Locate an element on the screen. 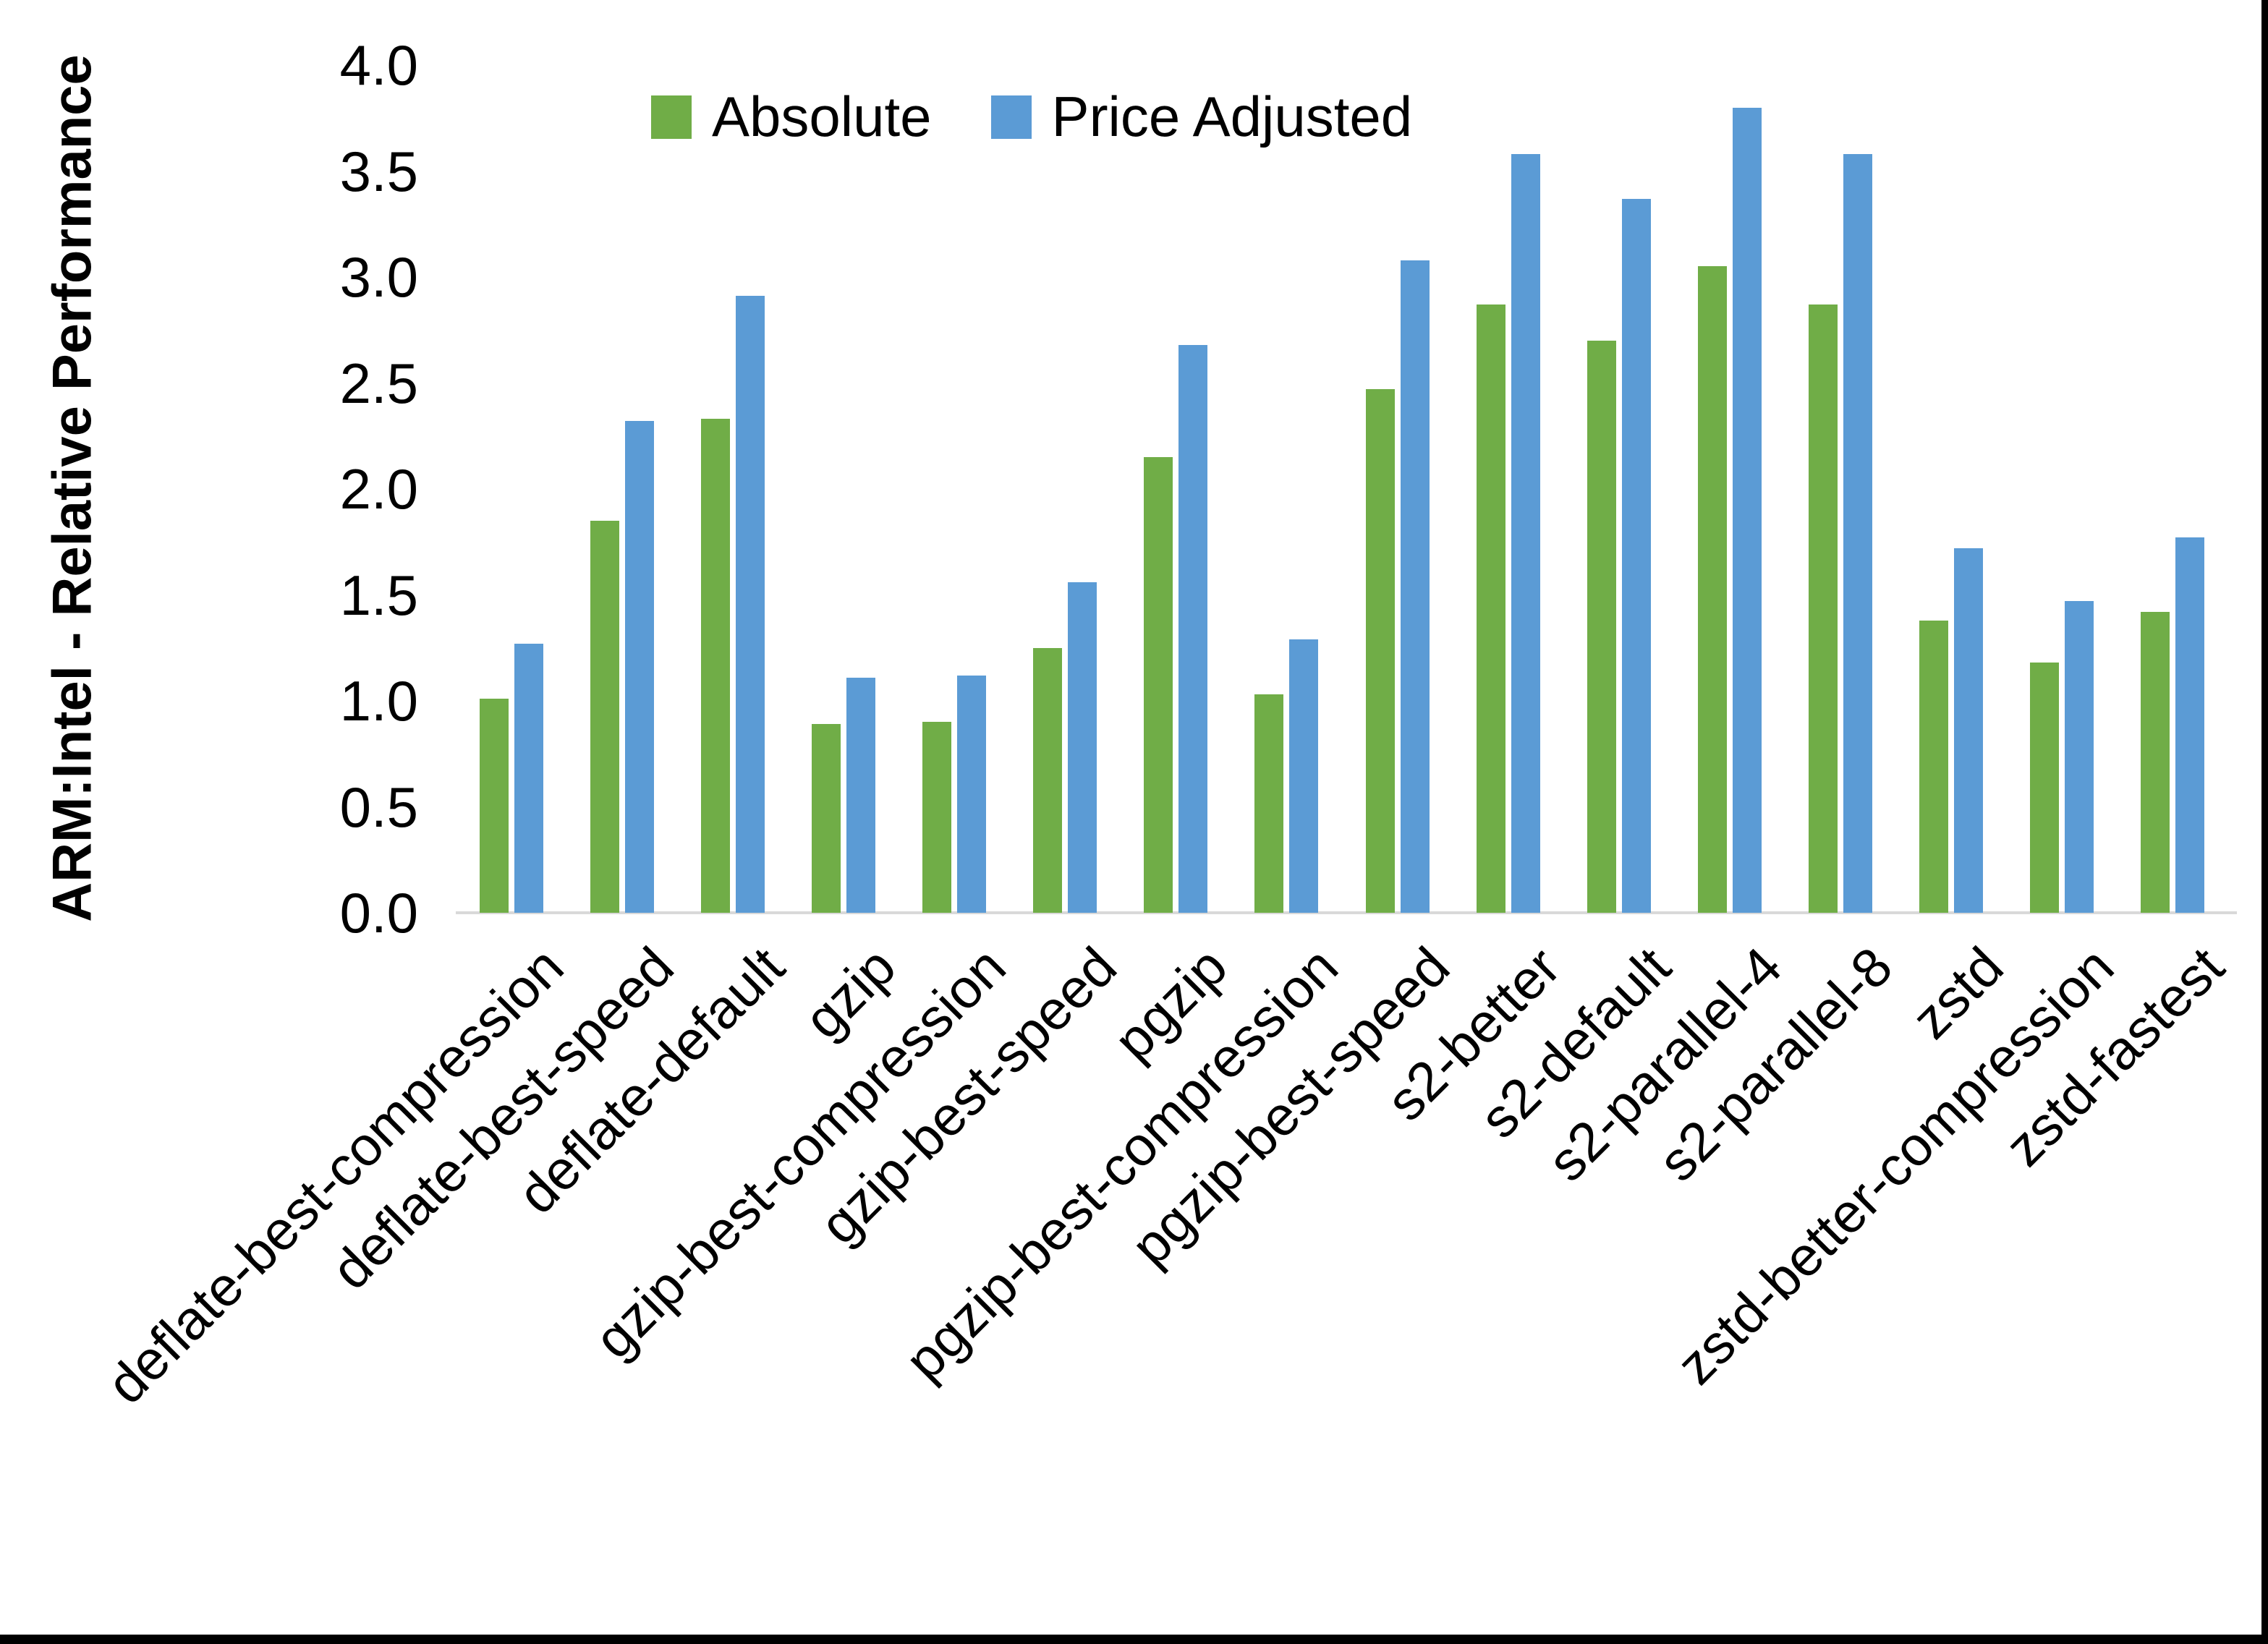  bar-absolute-pgzip-best-speed is located at coordinates (1380, 651).